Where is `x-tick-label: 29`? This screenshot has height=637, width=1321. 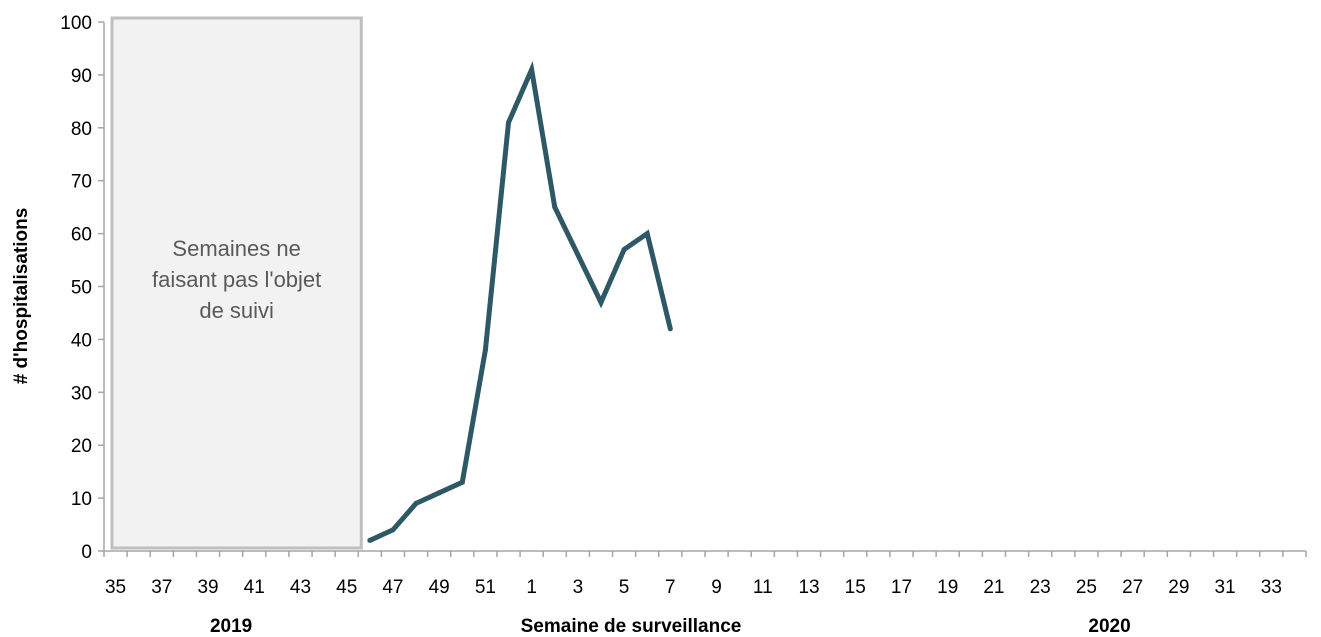
x-tick-label: 29 is located at coordinates (1178, 587).